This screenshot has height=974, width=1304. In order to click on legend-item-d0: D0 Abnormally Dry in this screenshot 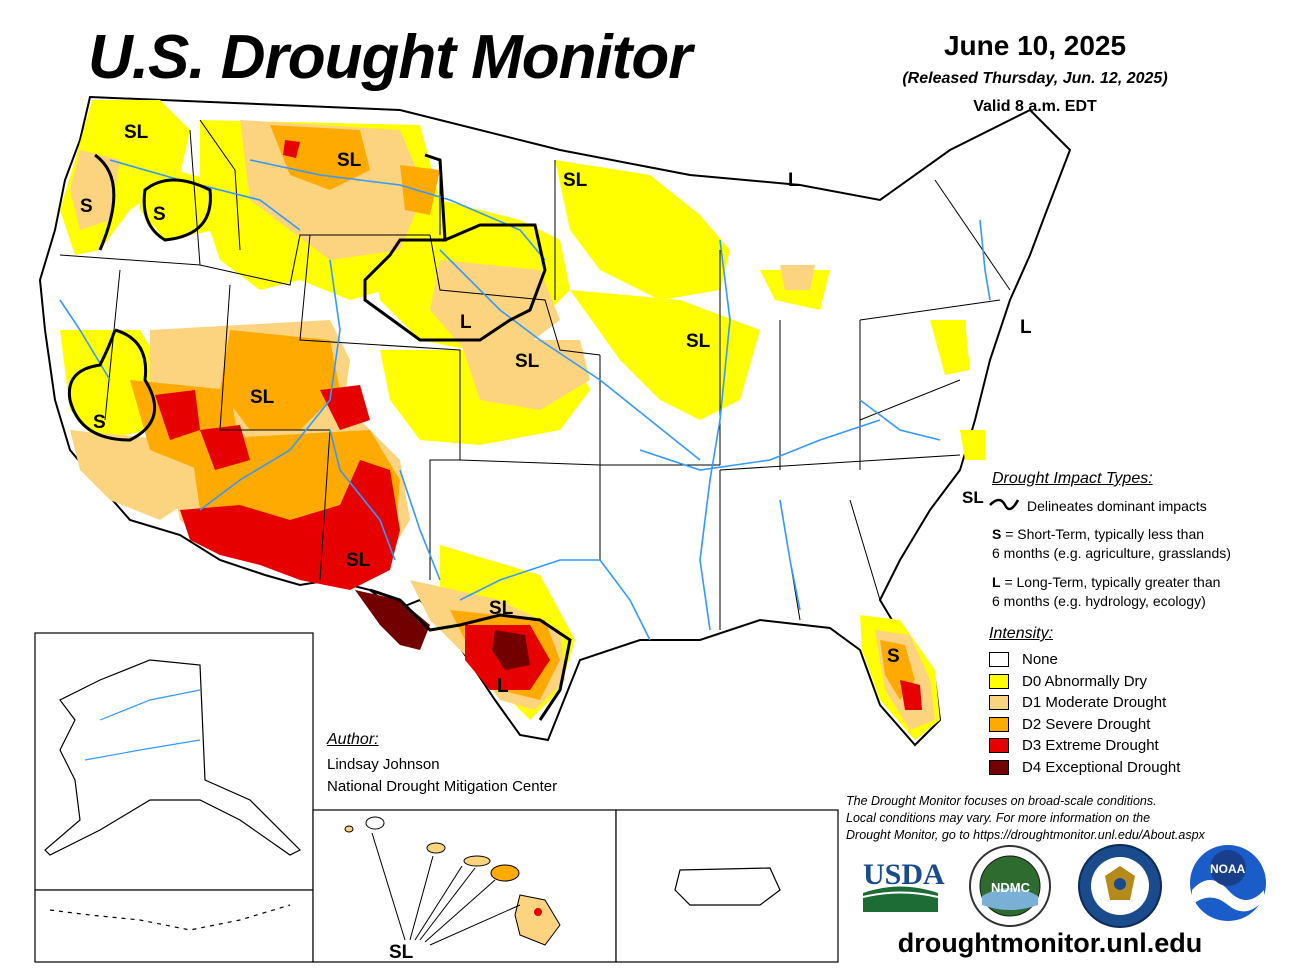, I will do `click(1068, 681)`.